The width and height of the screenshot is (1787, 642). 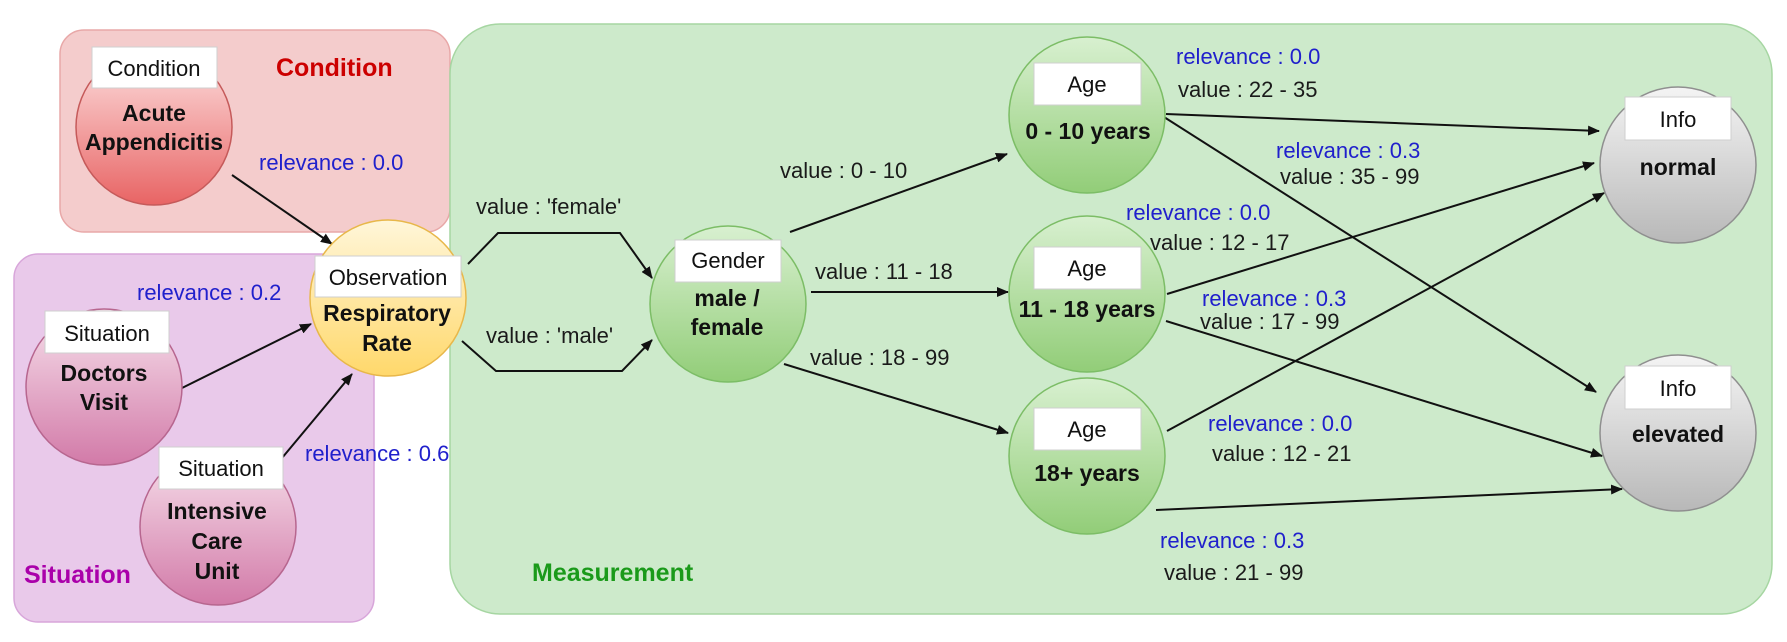 I want to click on gender-type-label: Gender, so click(x=727, y=260).